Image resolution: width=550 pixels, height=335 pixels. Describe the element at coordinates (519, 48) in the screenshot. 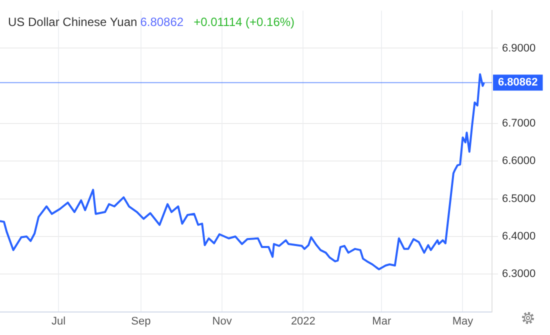

I see `y-tick-label: 6.9000` at that location.